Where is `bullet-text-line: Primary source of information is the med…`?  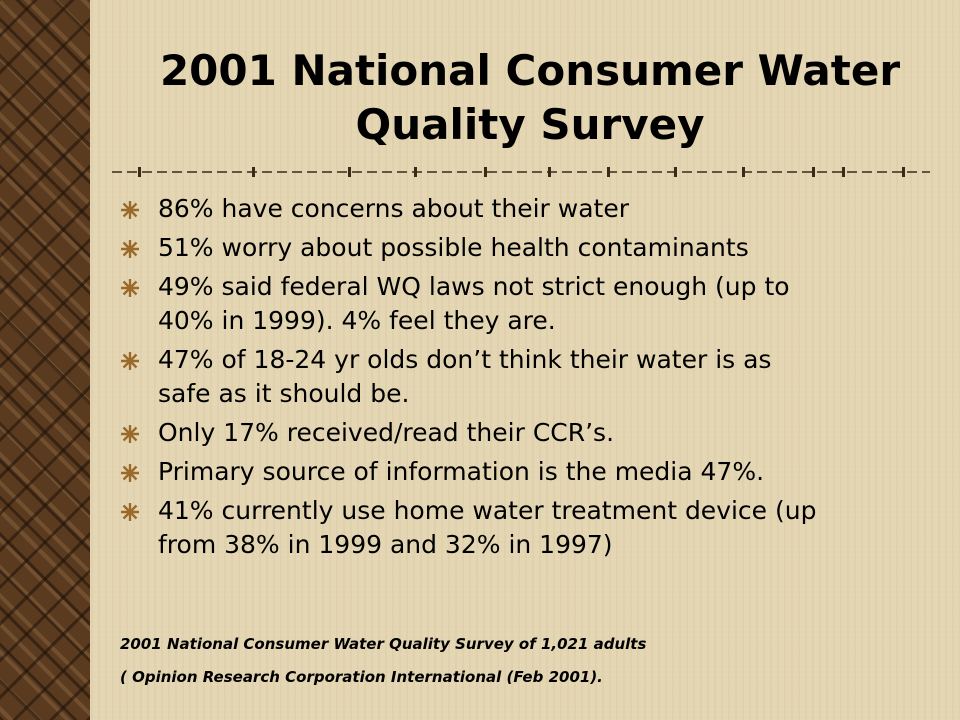 bullet-text-line: Primary source of information is the med… is located at coordinates (461, 471).